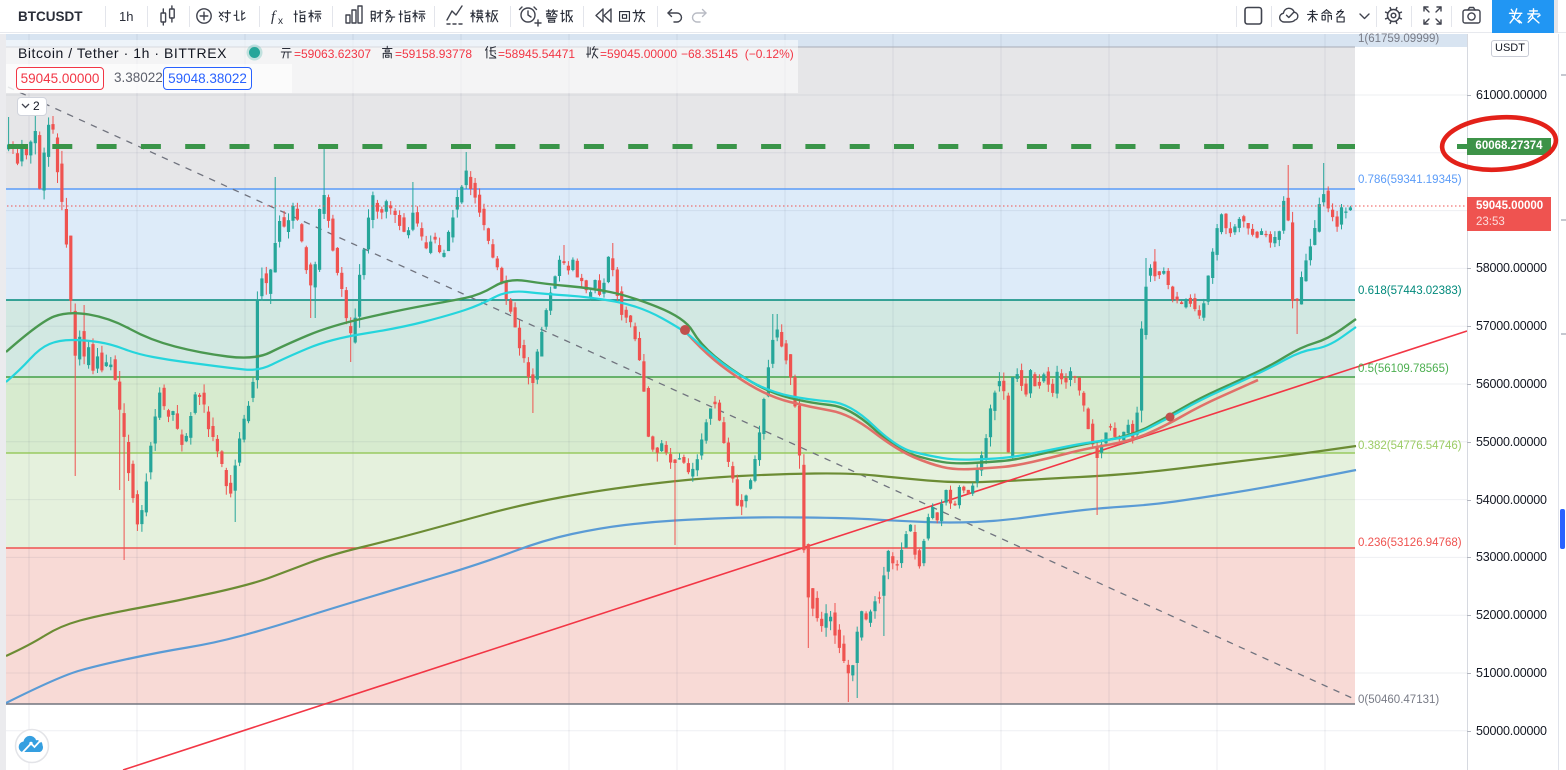  I want to click on svg-text: x, so click(280, 21).